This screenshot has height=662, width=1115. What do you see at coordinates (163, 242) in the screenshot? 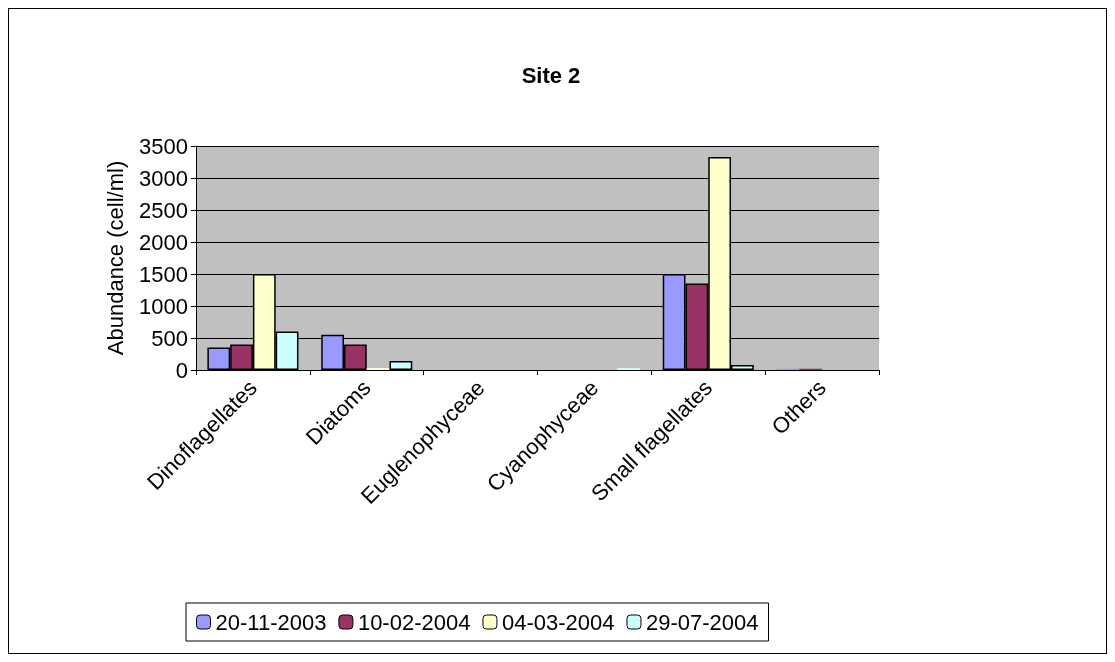
I see `y-tick-label: 2000` at bounding box center [163, 242].